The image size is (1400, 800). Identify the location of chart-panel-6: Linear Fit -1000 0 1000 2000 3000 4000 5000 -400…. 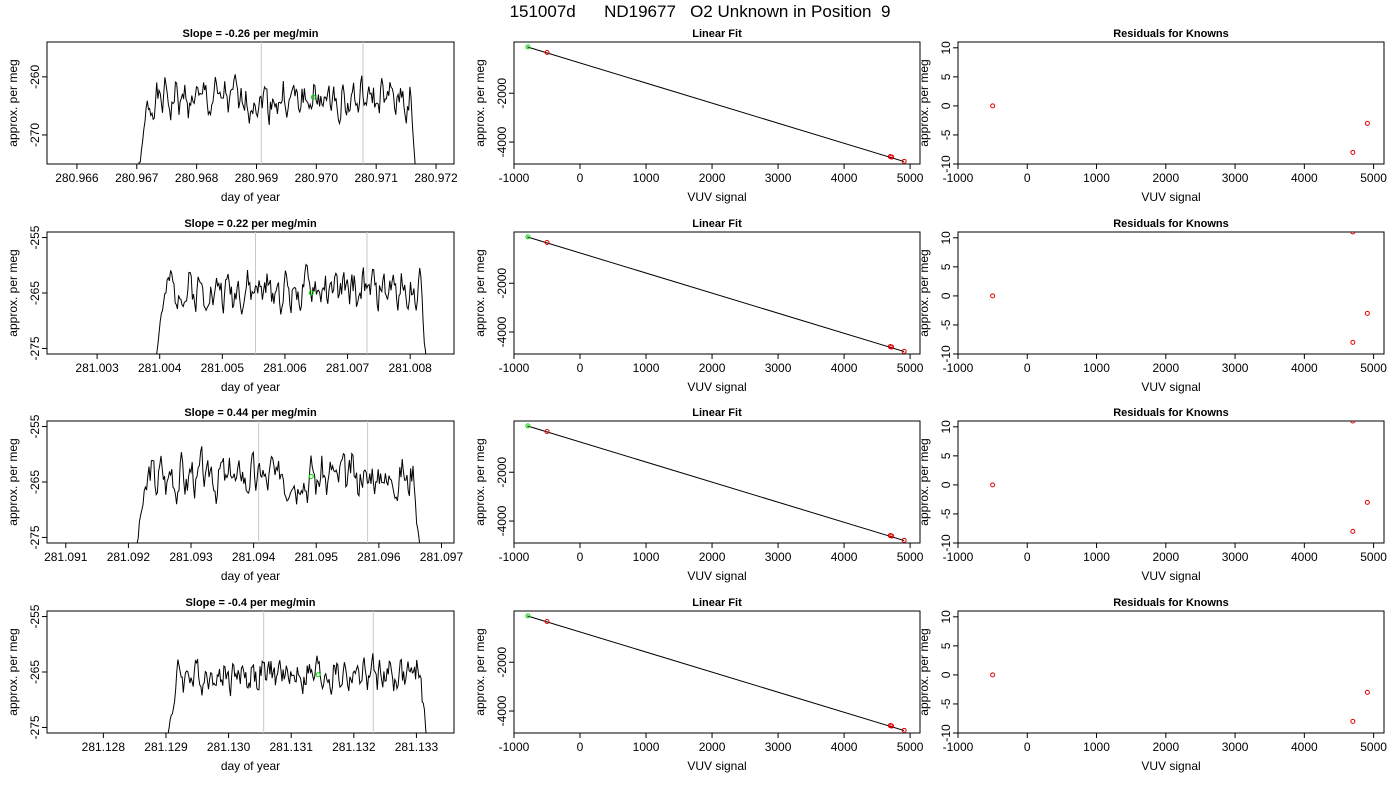
(698, 306).